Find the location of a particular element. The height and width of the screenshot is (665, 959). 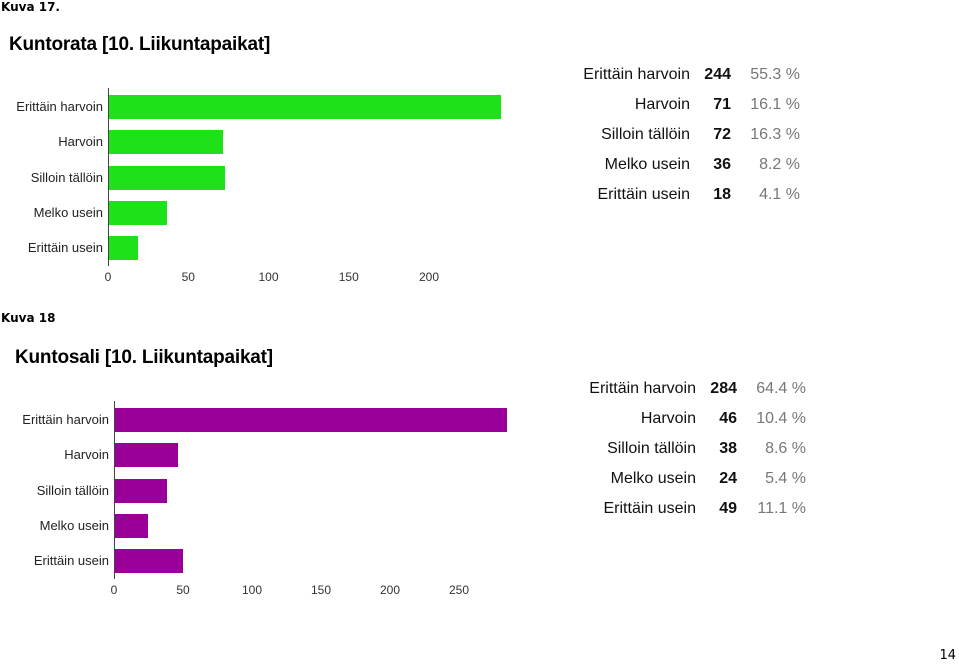

stat-row: Erittäin harvoin 284 64.4 % is located at coordinates (696, 395).